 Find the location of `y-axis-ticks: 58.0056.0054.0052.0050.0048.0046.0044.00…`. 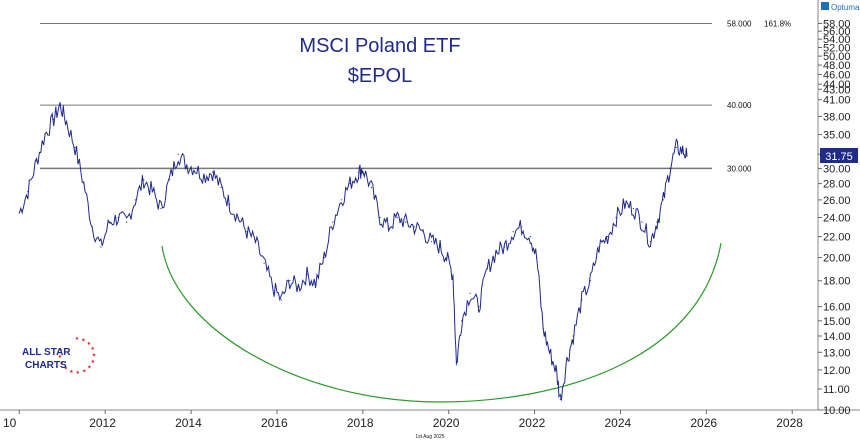

y-axis-ticks: 58.0056.0054.0052.0050.0048.0046.0044.00… is located at coordinates (834, 217).